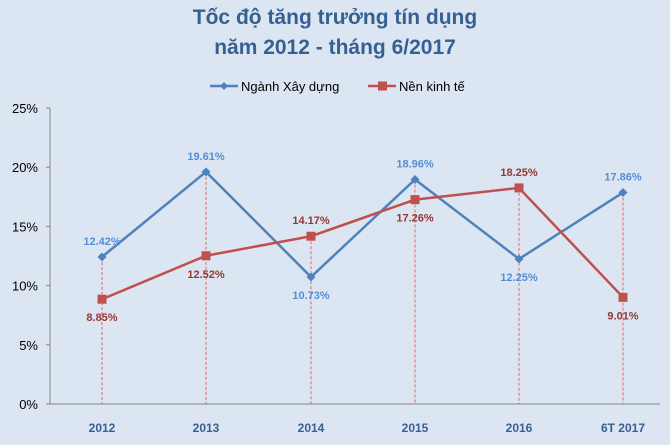  I want to click on y-tick-label: 5%, so click(28, 345).